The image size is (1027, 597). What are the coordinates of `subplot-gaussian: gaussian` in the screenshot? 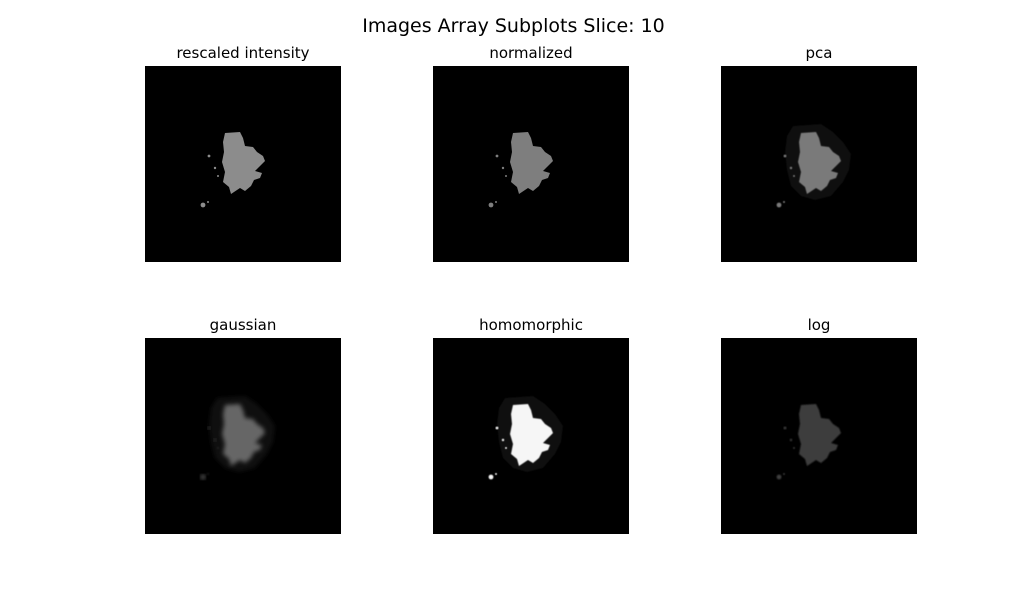 It's located at (243, 425).